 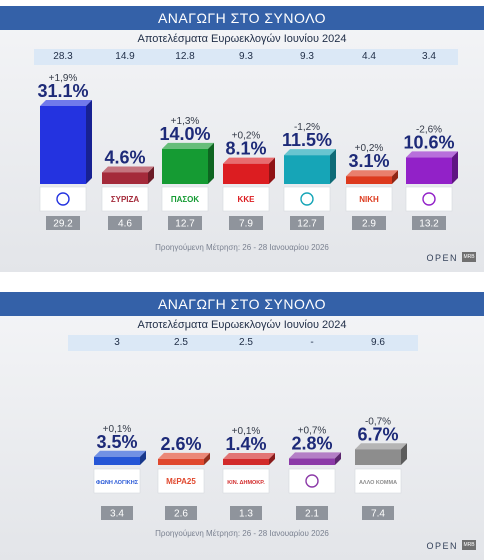 I want to click on party-logo-text: ΦΩΝΗ ΛΟΓΙΚΗΣ, so click(x=117, y=483).